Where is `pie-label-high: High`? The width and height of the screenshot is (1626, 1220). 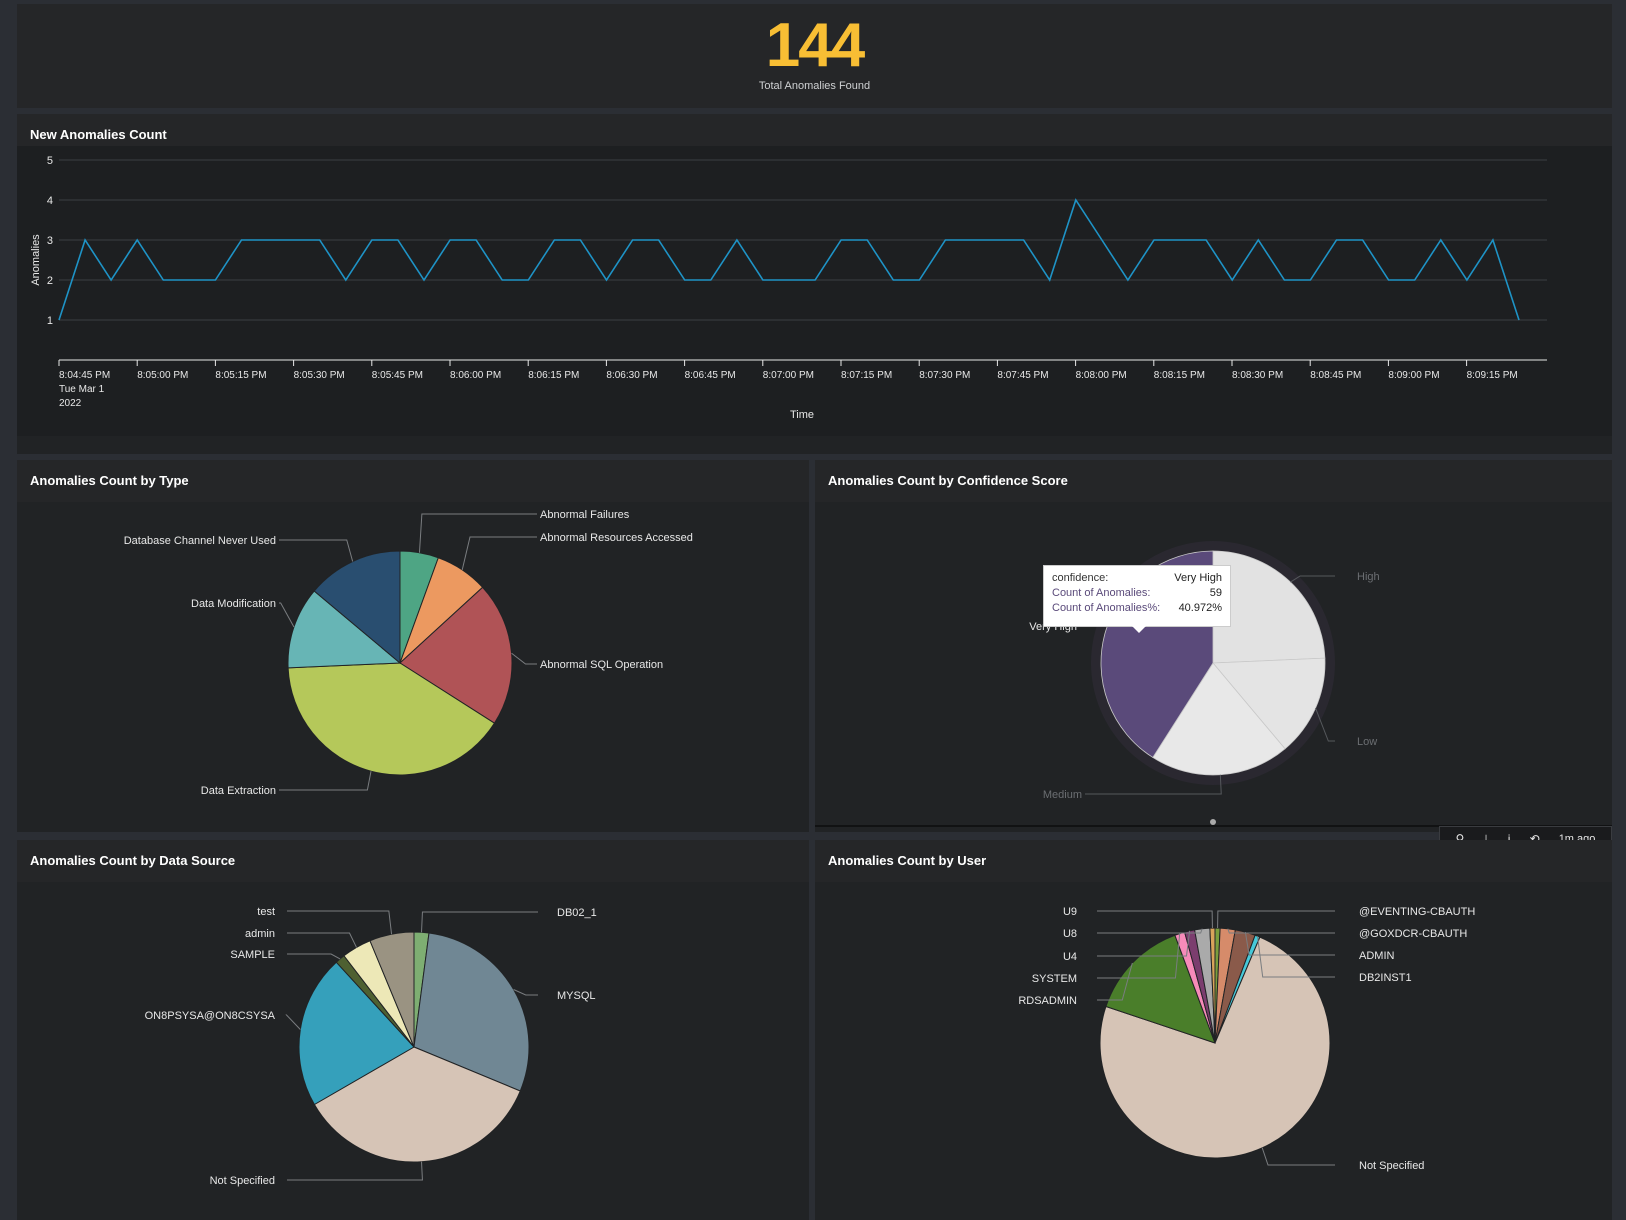 pie-label-high: High is located at coordinates (1368, 577).